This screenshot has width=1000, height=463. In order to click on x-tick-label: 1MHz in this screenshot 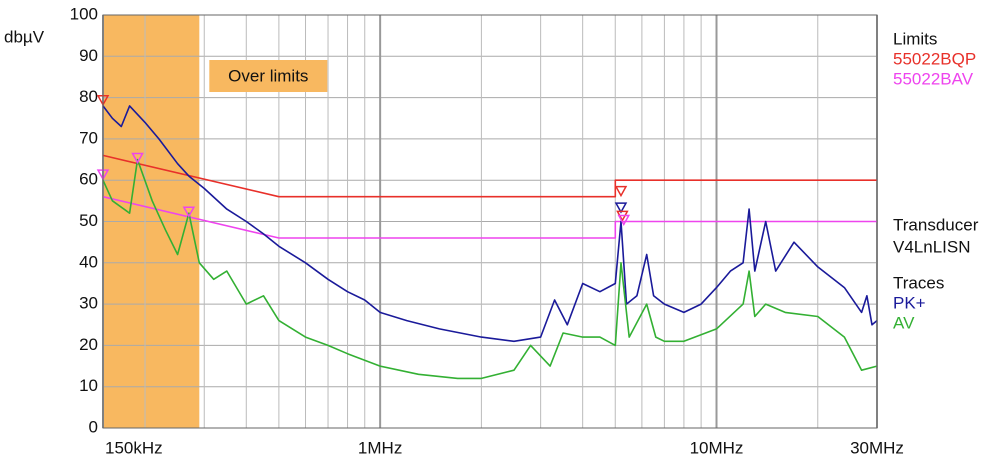, I will do `click(380, 447)`.